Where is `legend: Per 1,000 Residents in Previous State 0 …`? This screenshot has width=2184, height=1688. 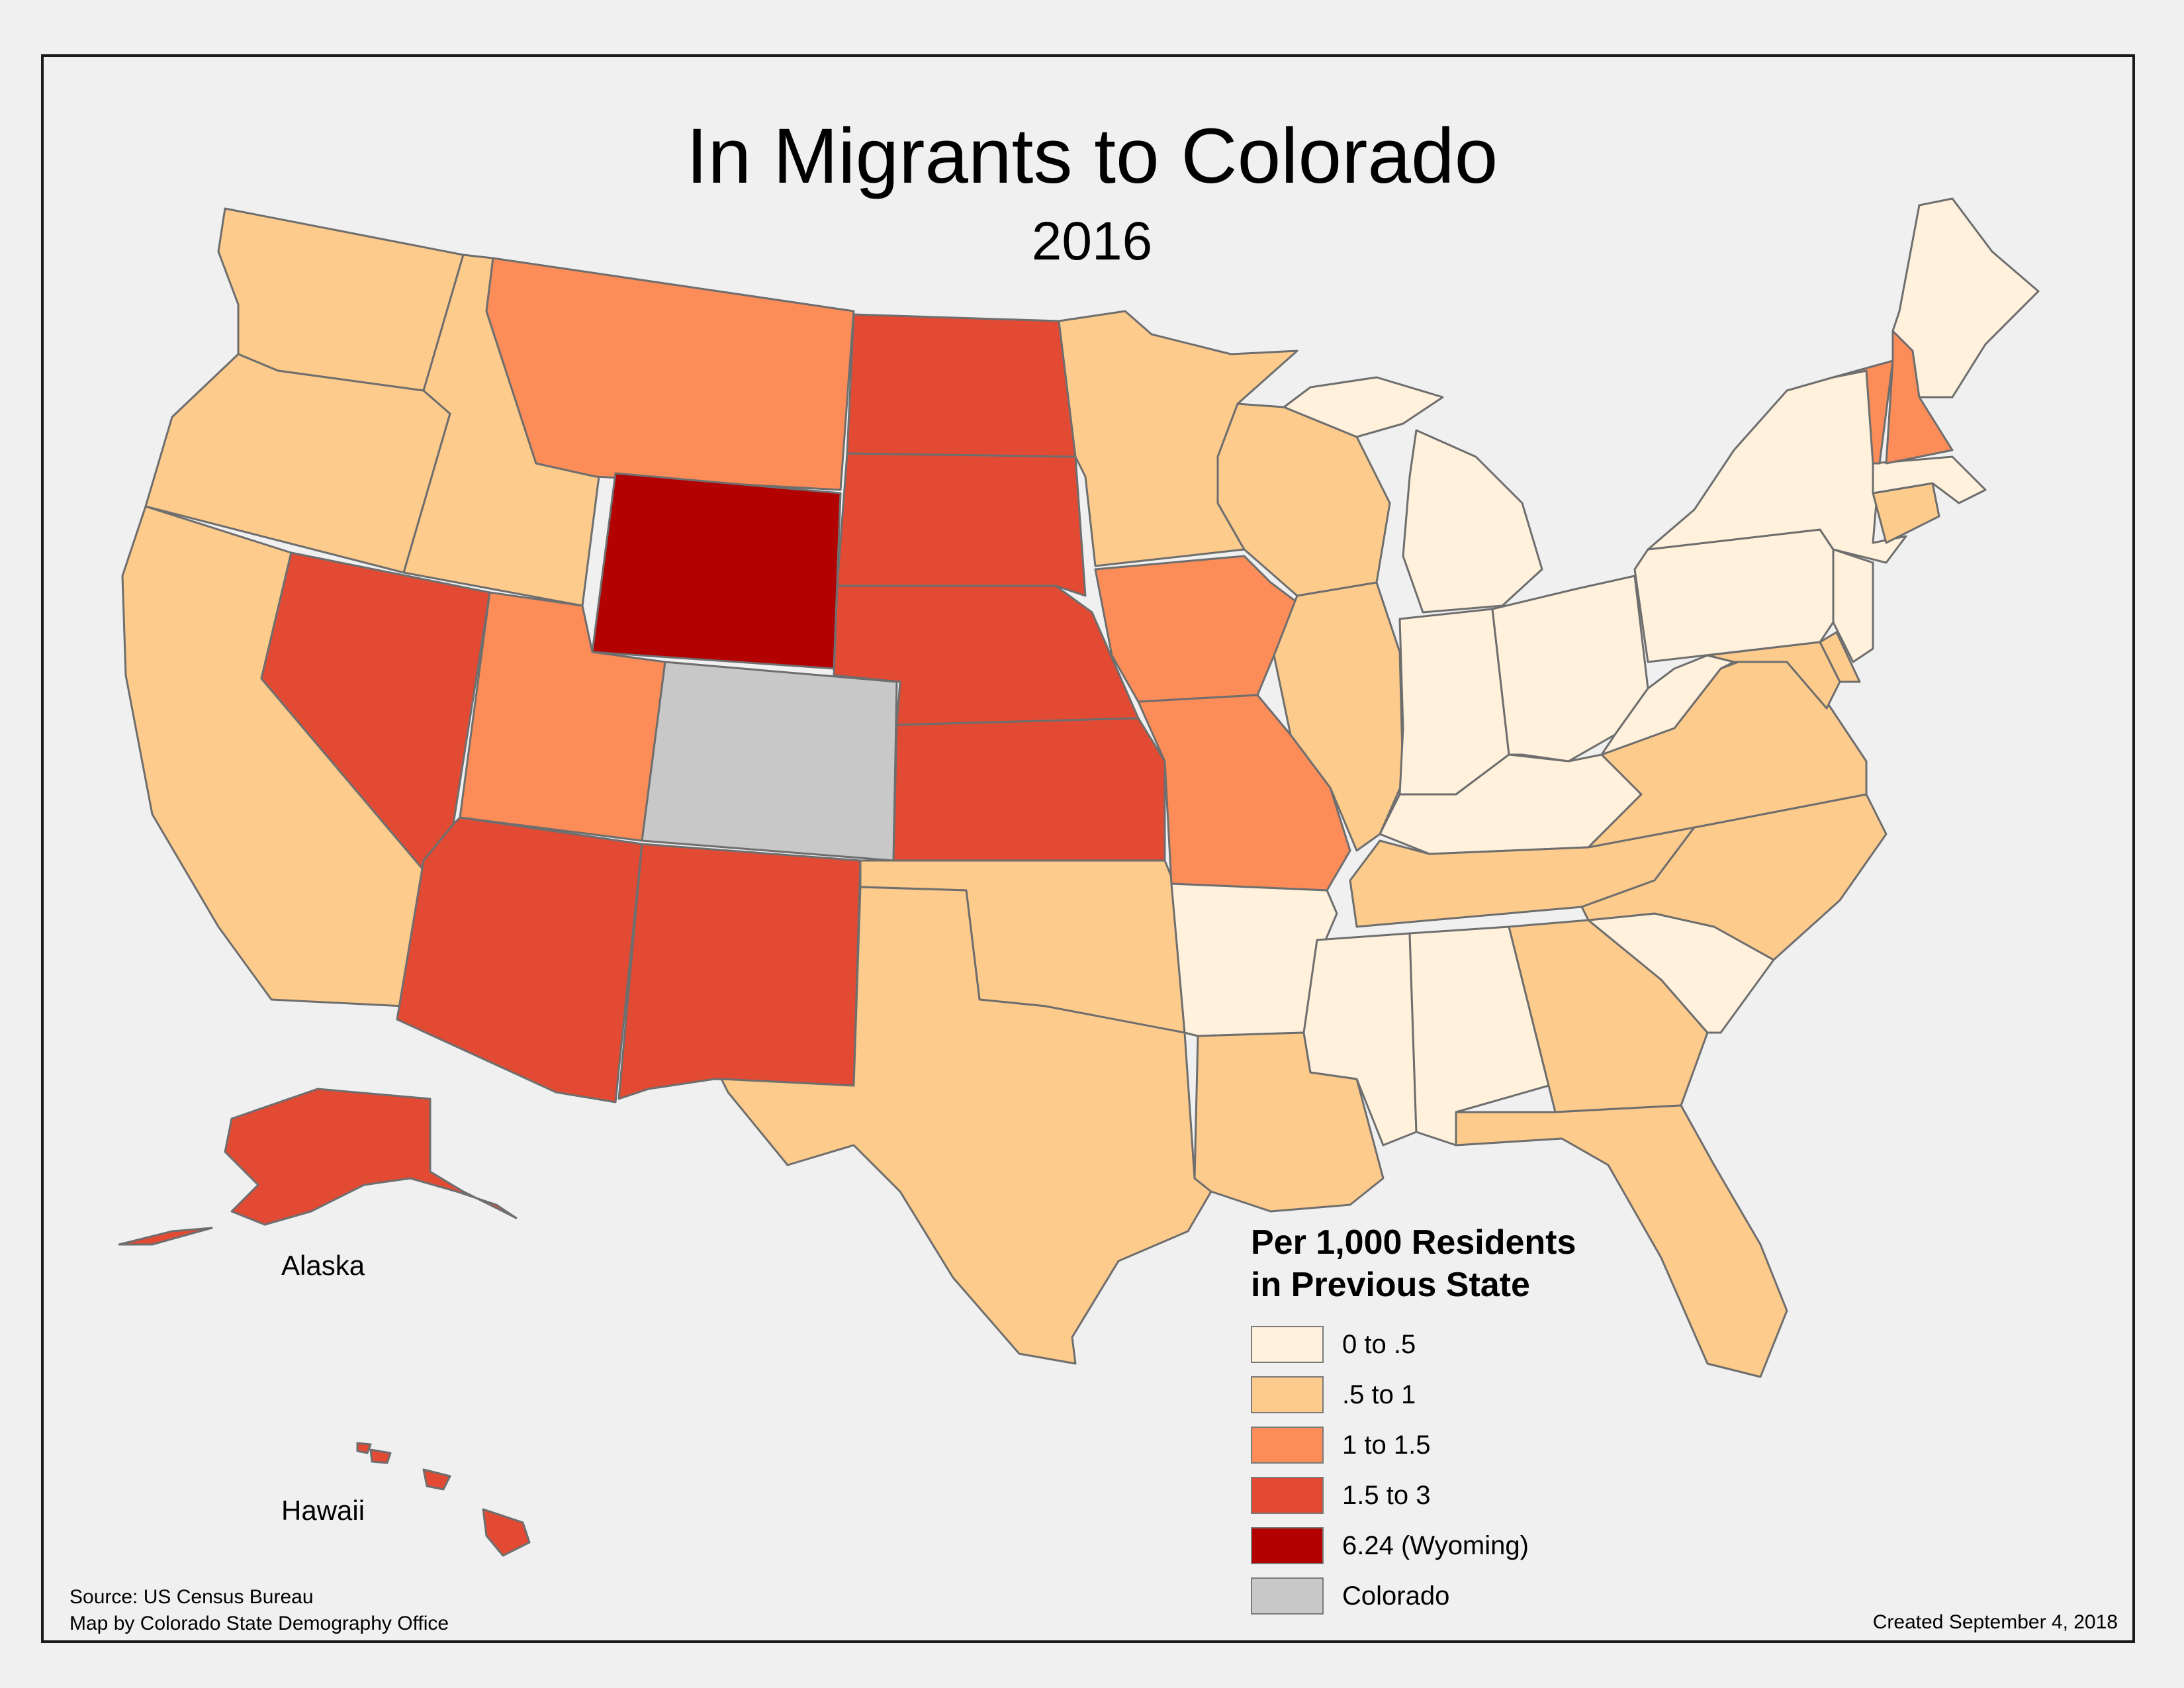
legend: Per 1,000 Residents in Previous State 0 … is located at coordinates (1482, 1421).